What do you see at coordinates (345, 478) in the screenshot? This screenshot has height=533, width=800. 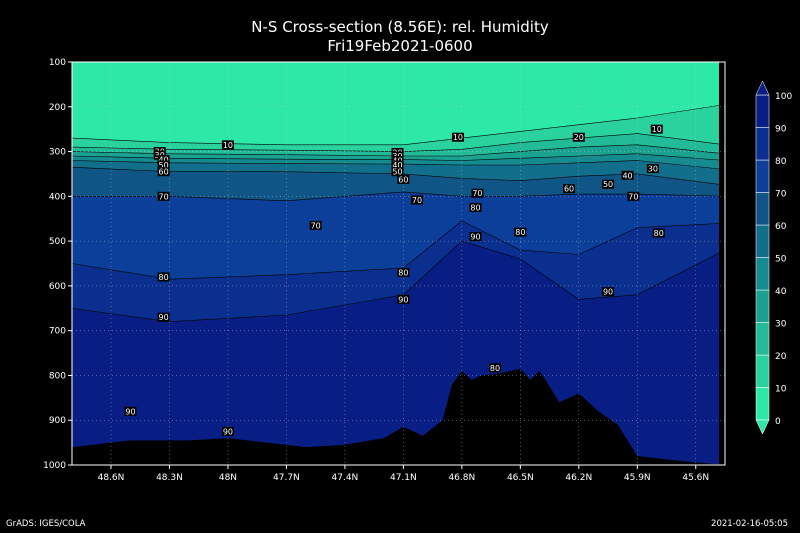 I see `x-tick-label: 47.4N` at bounding box center [345, 478].